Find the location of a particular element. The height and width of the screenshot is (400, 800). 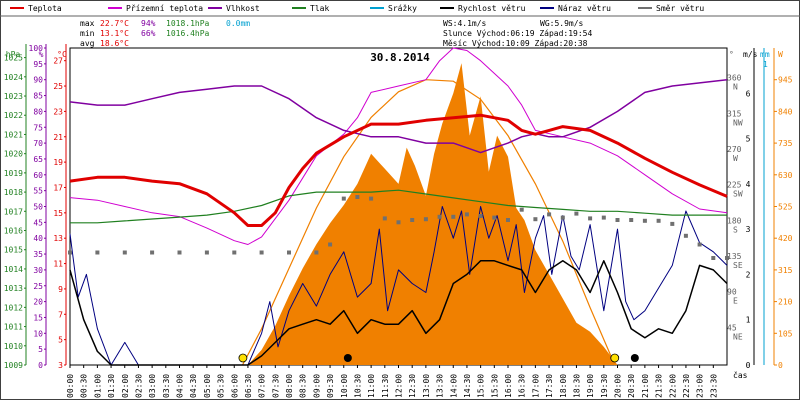

temperature-axis-label: 23 is located at coordinates (58, 111).